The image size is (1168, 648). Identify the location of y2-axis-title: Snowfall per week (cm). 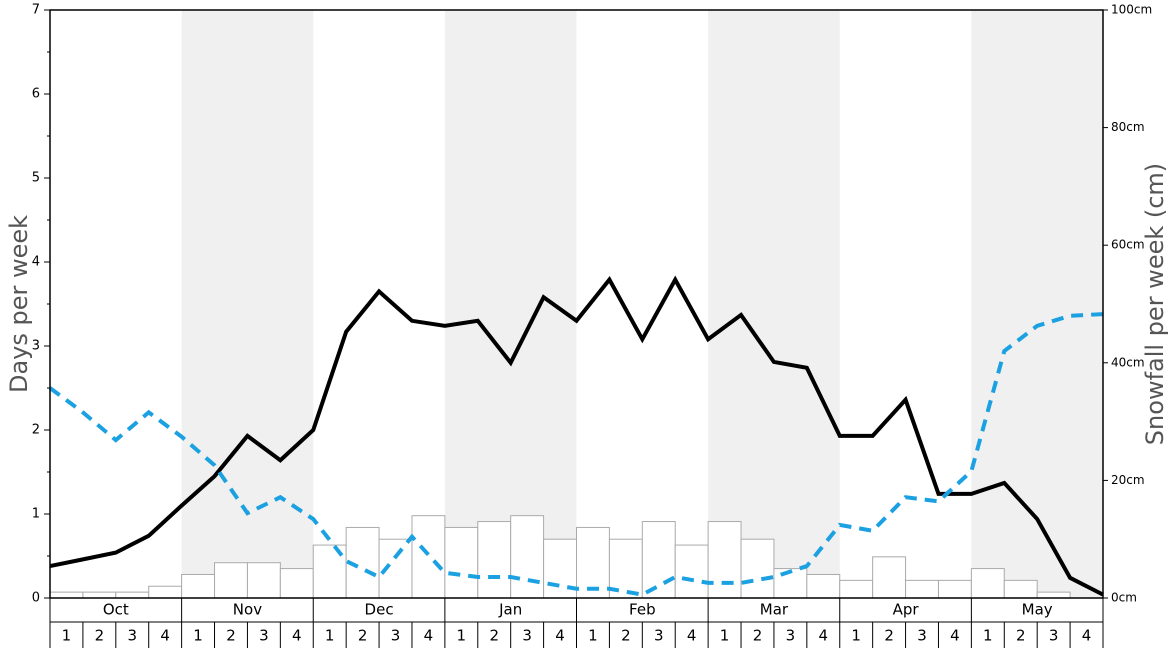
(1154, 304).